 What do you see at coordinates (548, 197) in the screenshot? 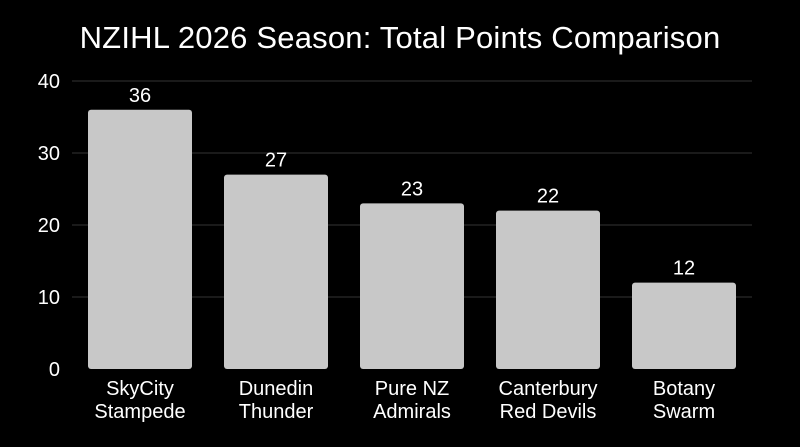
I see `data-label: 22` at bounding box center [548, 197].